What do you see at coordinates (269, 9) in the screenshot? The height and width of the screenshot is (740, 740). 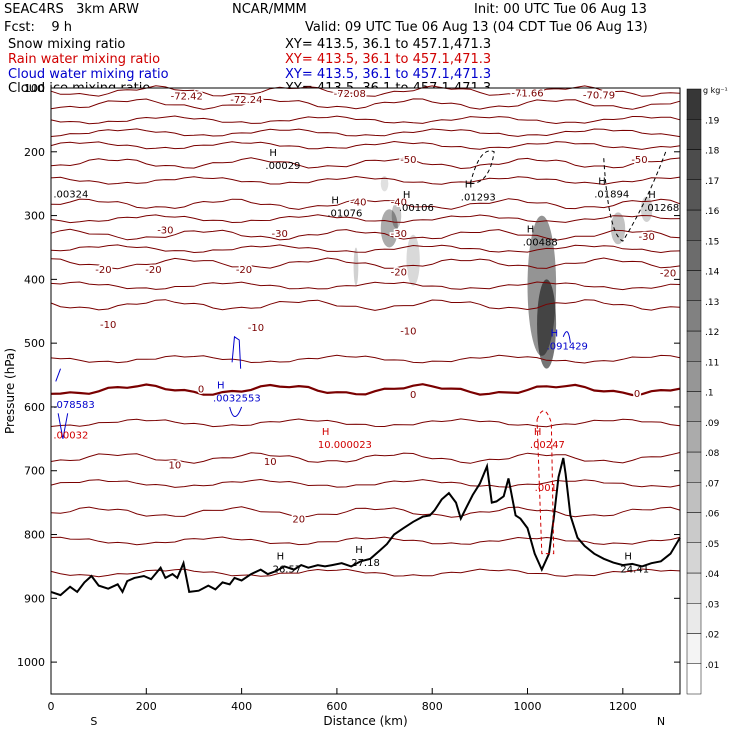 I see `org-label: NCAR/MMM` at bounding box center [269, 9].